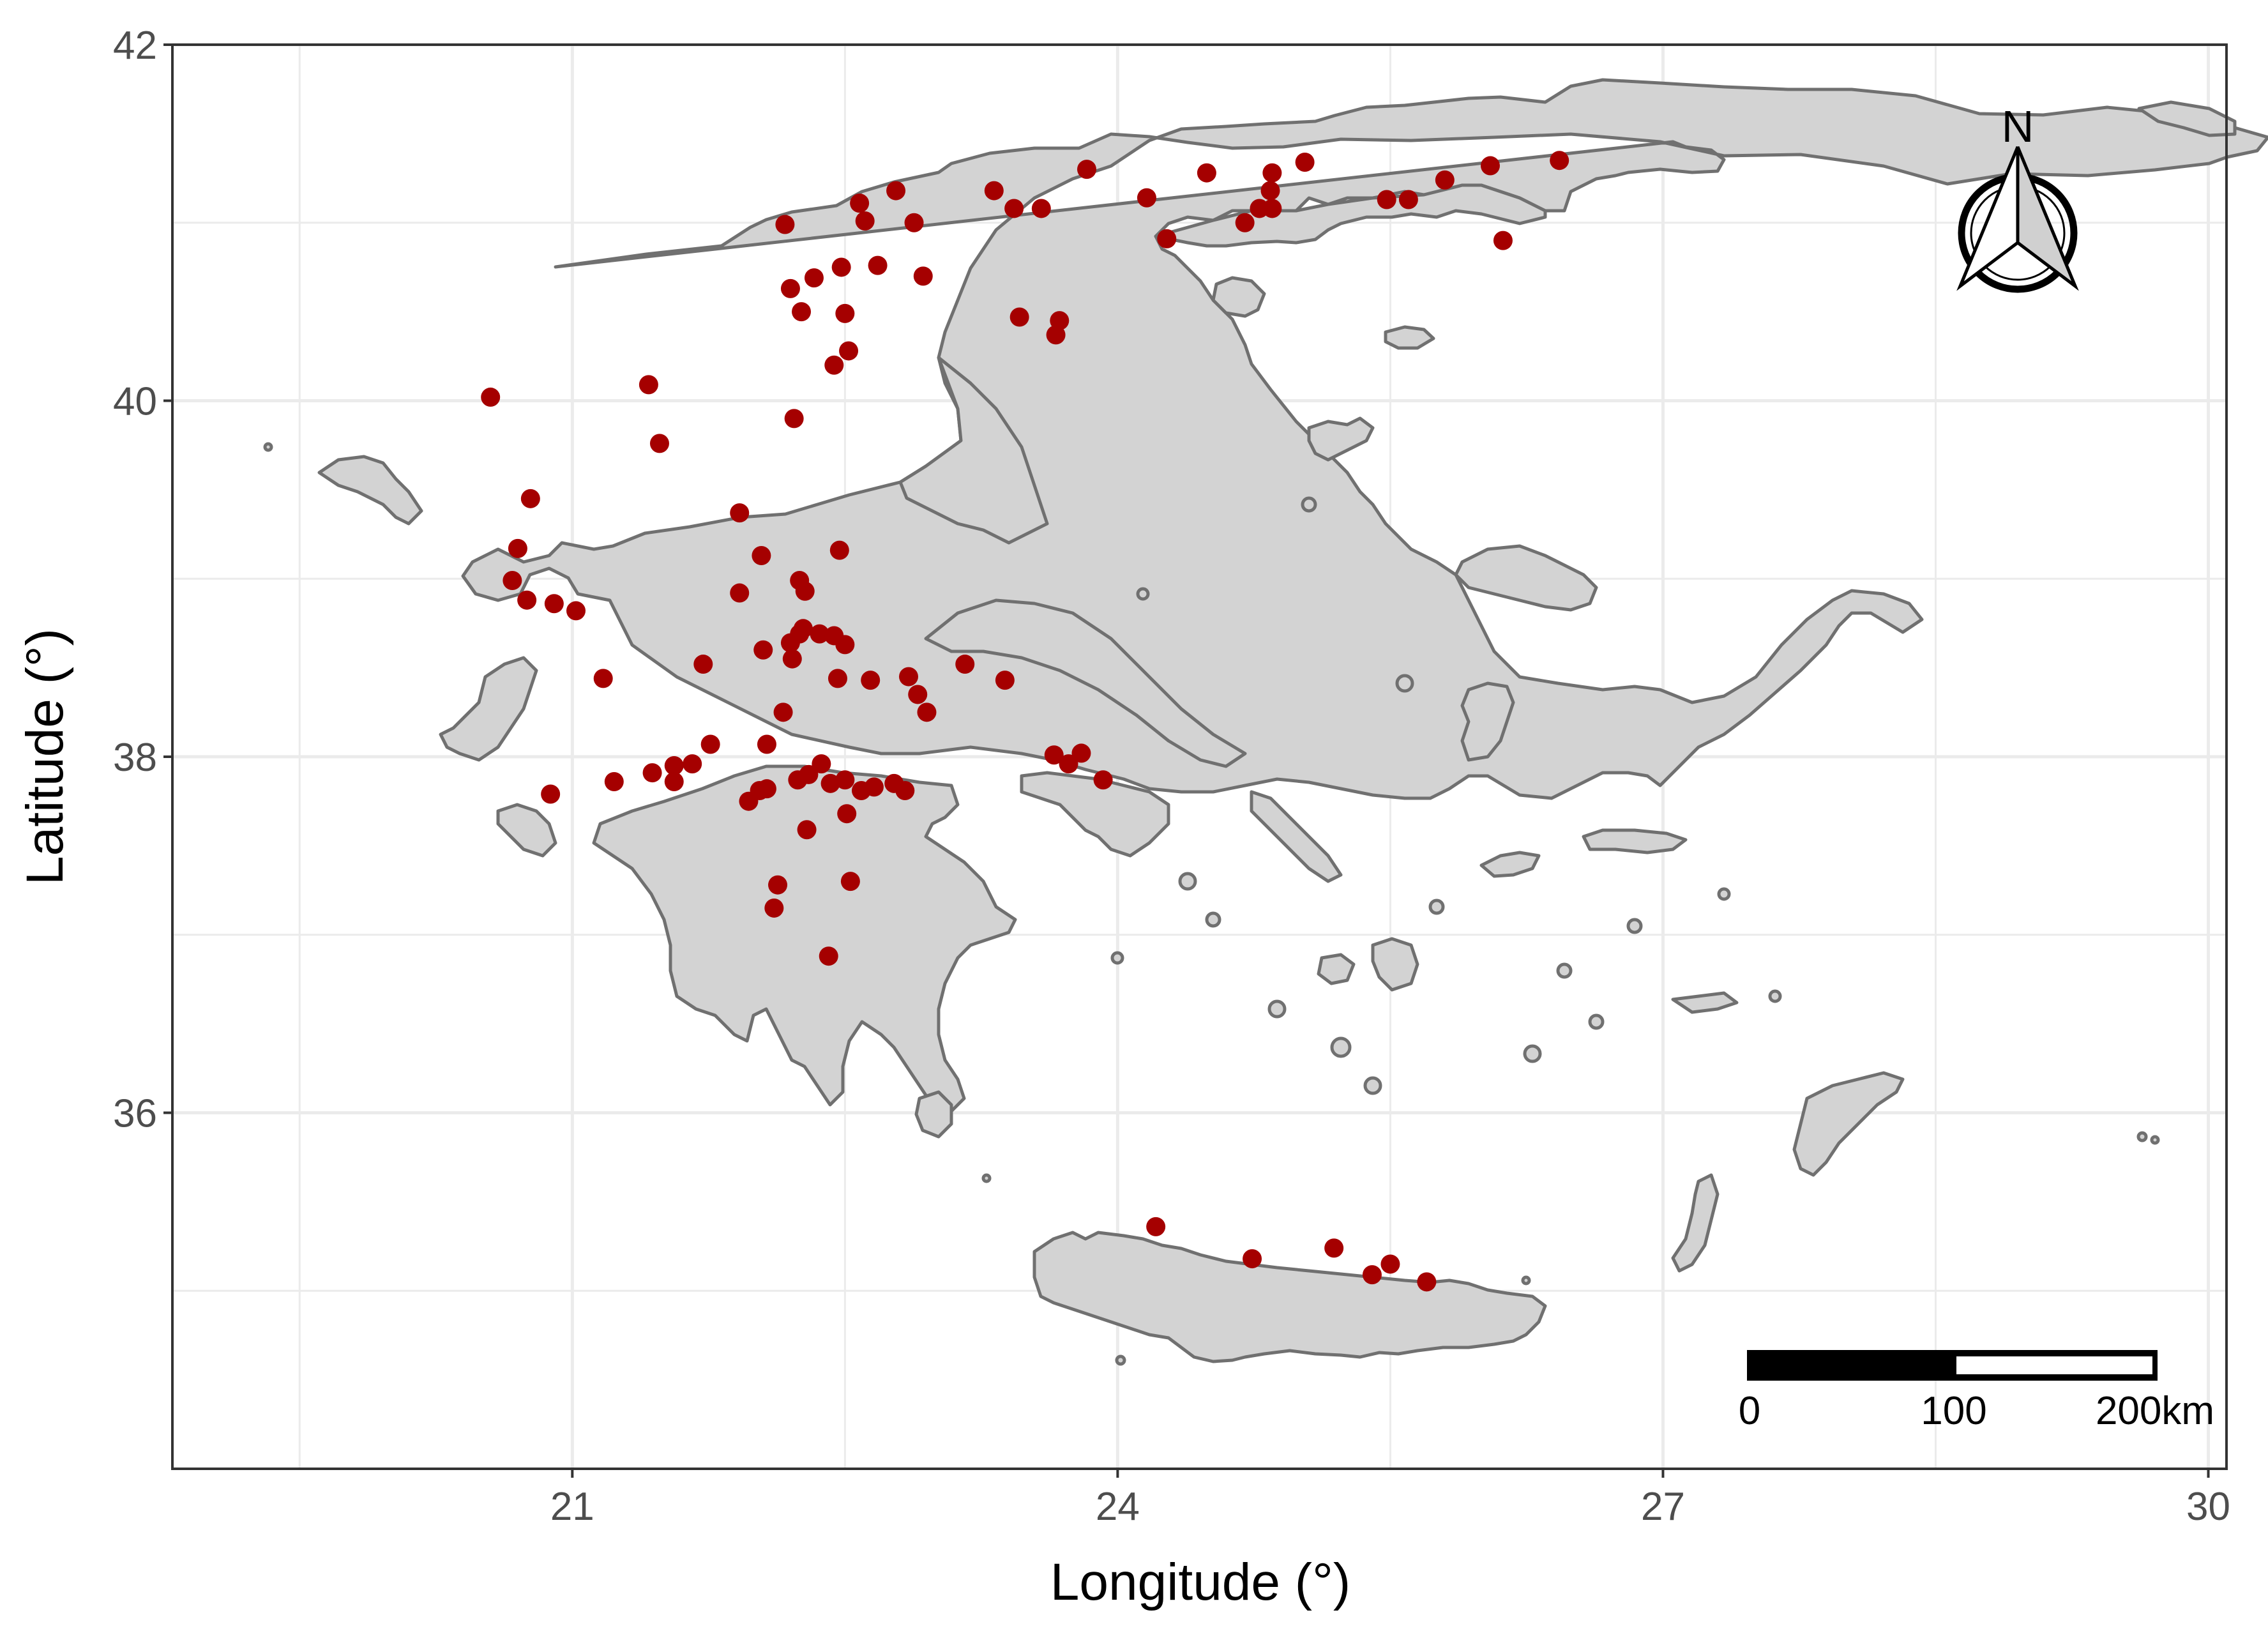  I want to click on x-axis-label: Longitude (°), so click(1200, 1582).